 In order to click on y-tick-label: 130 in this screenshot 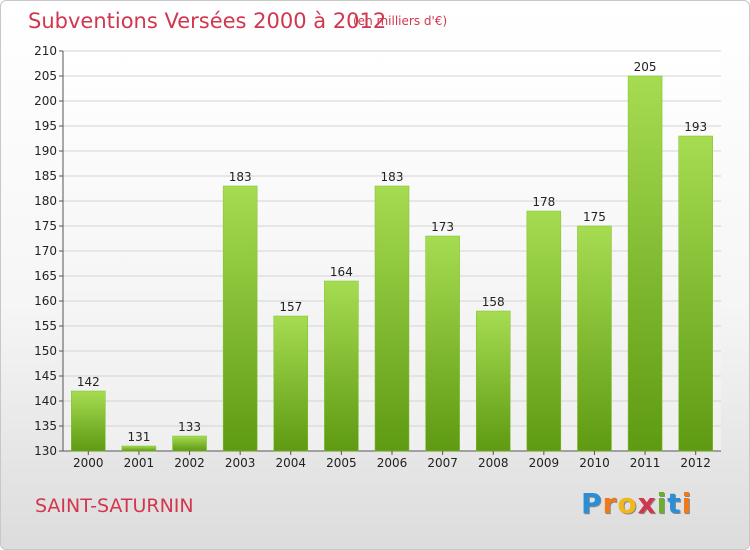, I will do `click(45, 451)`.